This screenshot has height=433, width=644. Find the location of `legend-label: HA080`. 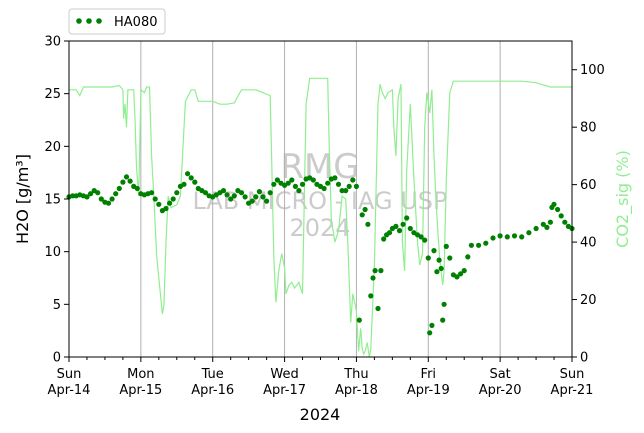

legend-label: HA080 is located at coordinates (135, 22).